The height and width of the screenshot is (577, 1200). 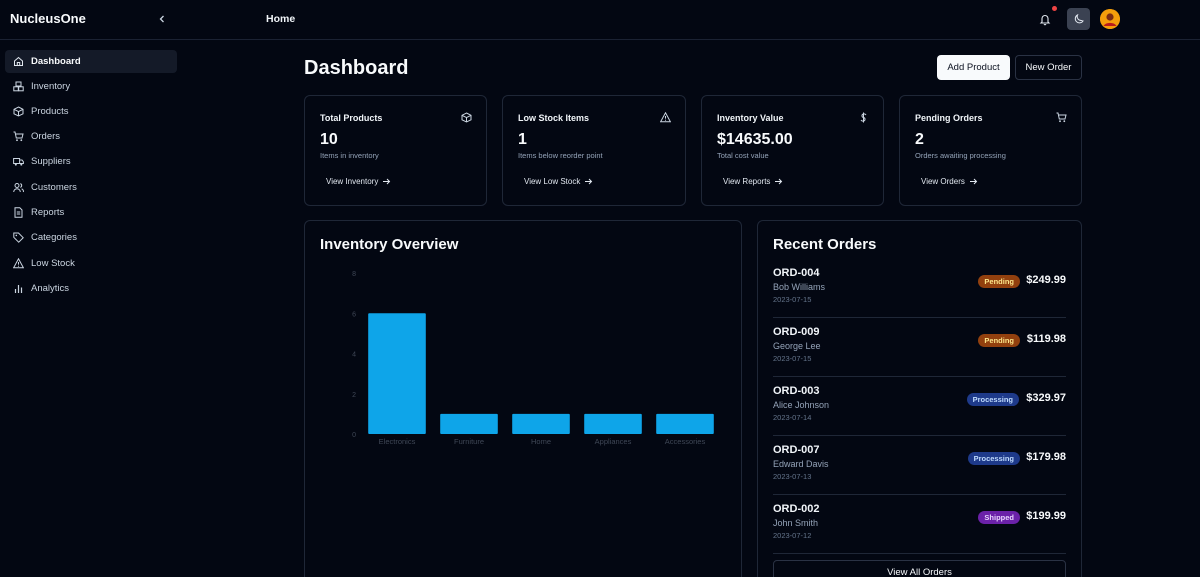 What do you see at coordinates (469, 441) in the screenshot?
I see `x-tick-label: Furniture` at bounding box center [469, 441].